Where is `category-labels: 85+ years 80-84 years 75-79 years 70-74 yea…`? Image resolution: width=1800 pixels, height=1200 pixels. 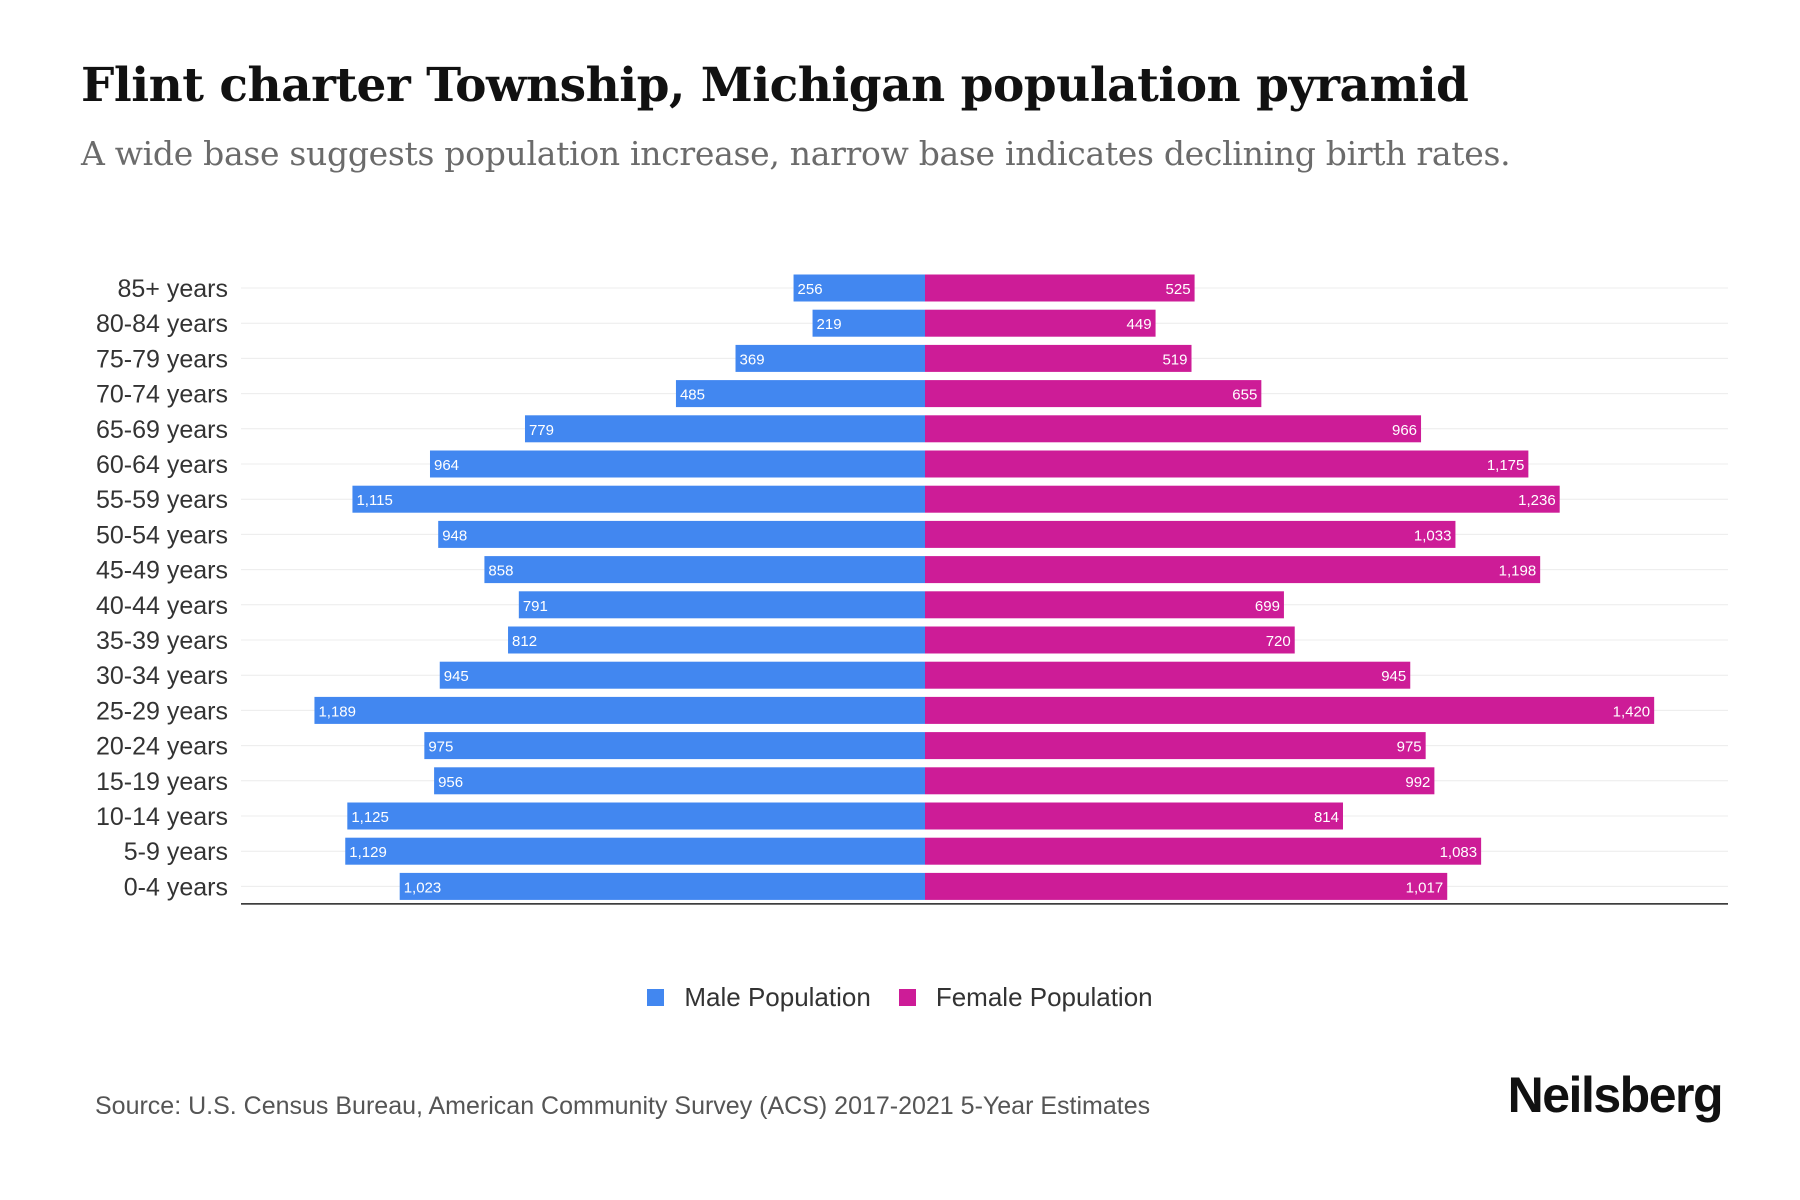 category-labels: 85+ years 80-84 years 75-79 years 70-74 yea… is located at coordinates (162, 588).